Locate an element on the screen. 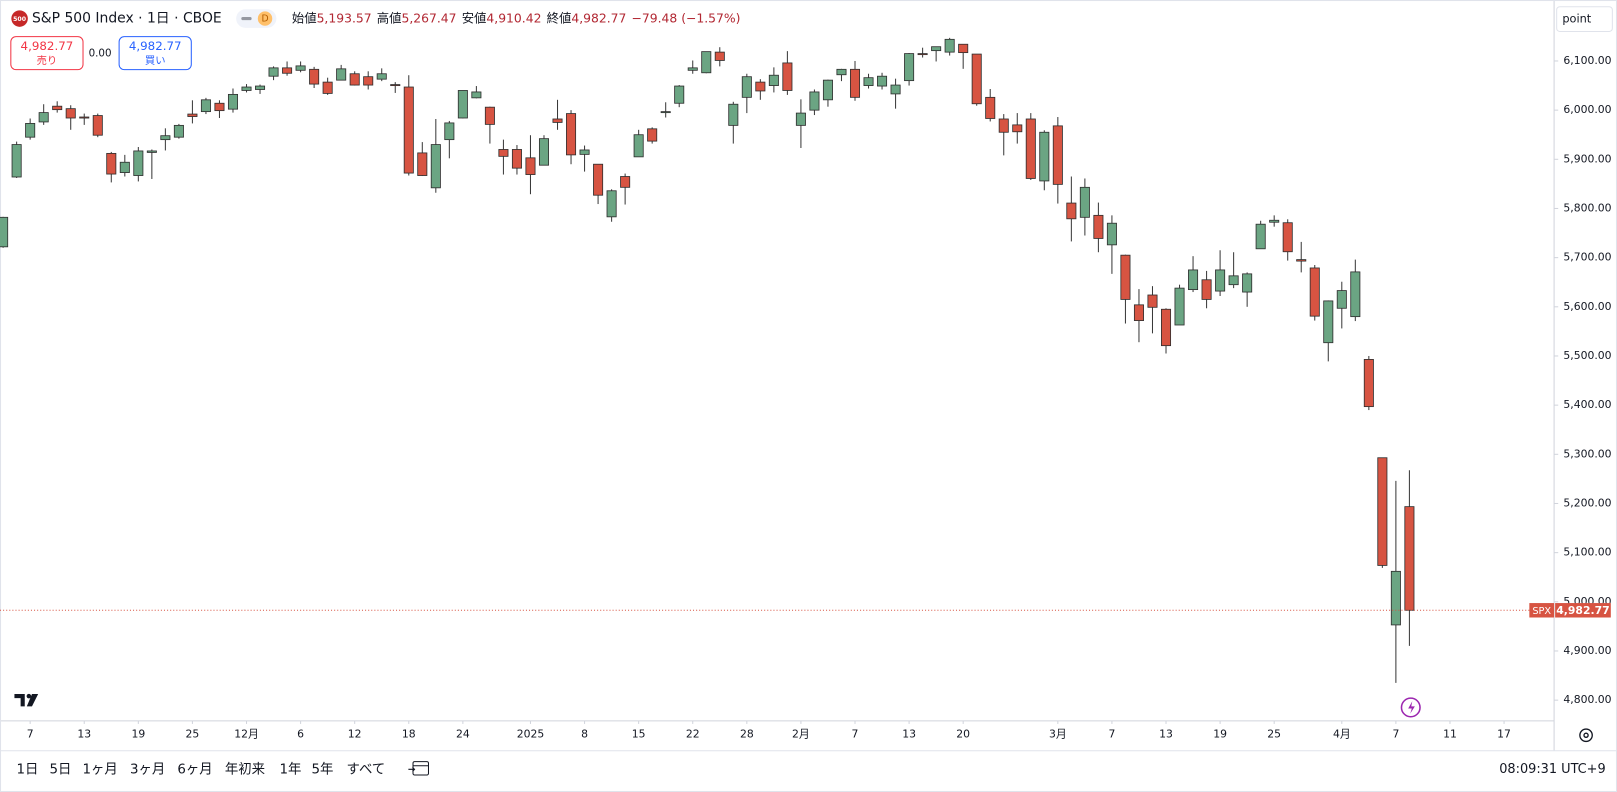  range-button: 1年 is located at coordinates (290, 769).